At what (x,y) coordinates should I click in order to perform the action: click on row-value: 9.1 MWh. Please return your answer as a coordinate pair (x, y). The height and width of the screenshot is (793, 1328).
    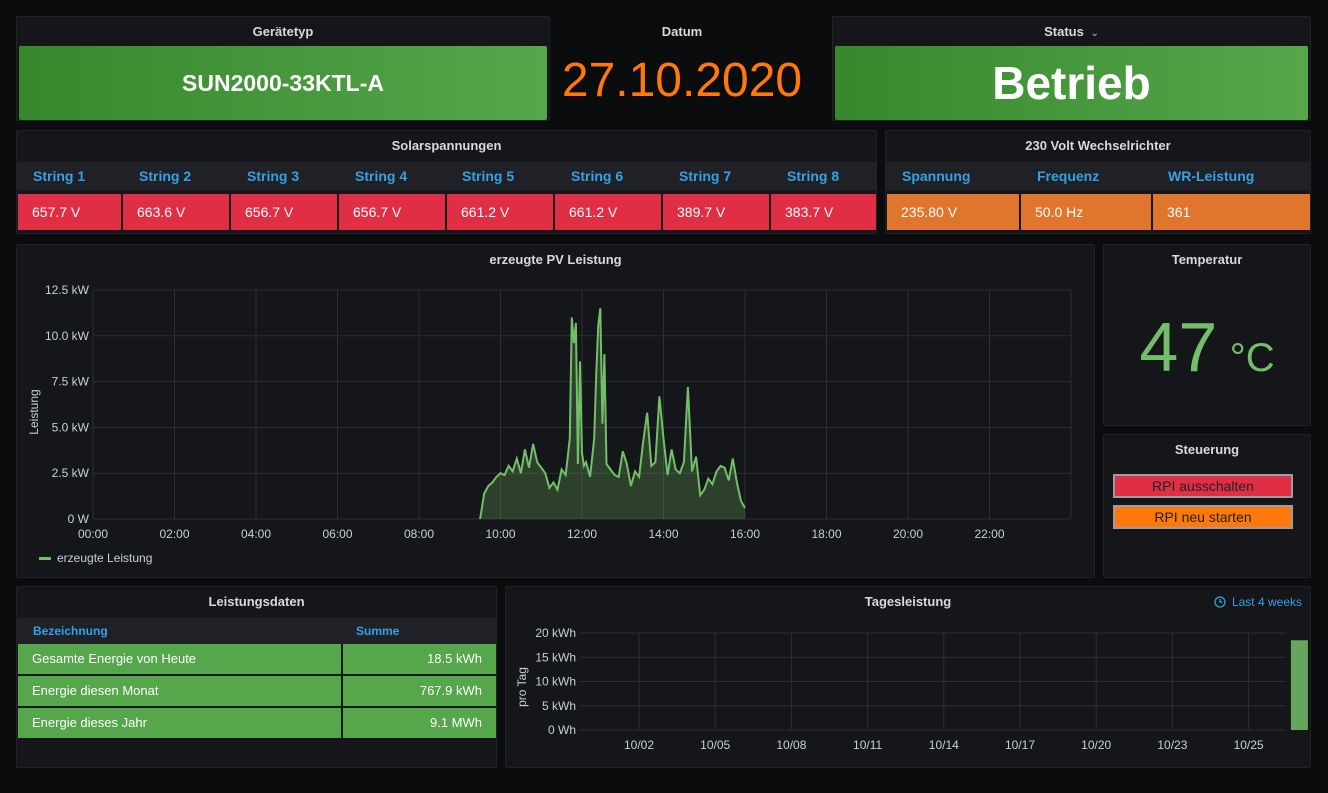
    Looking at the image, I should click on (419, 723).